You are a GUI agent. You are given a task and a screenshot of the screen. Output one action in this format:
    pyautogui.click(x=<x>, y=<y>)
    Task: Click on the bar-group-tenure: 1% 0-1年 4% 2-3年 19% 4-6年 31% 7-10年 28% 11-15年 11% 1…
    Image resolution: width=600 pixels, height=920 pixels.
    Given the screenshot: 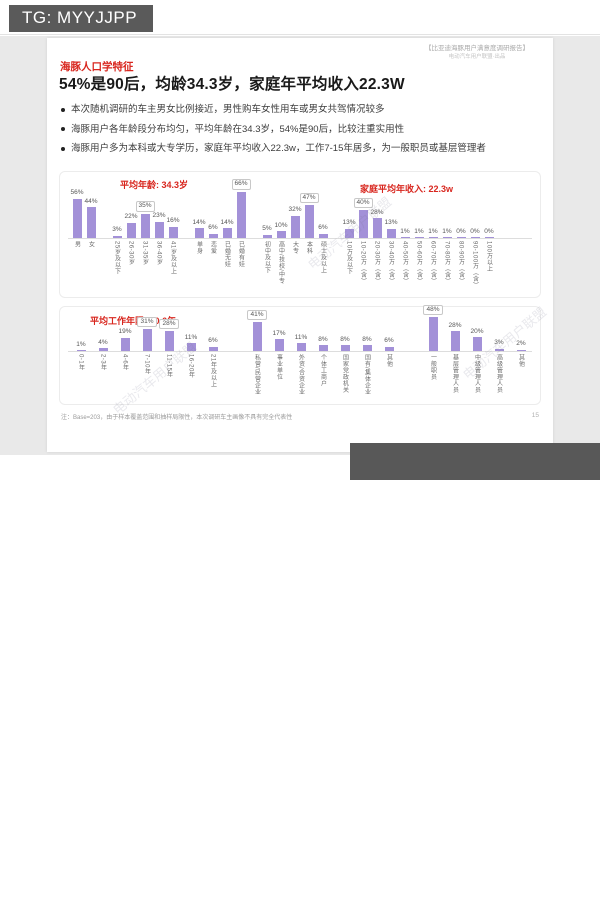 What is the action you would take?
    pyautogui.click(x=147, y=358)
    